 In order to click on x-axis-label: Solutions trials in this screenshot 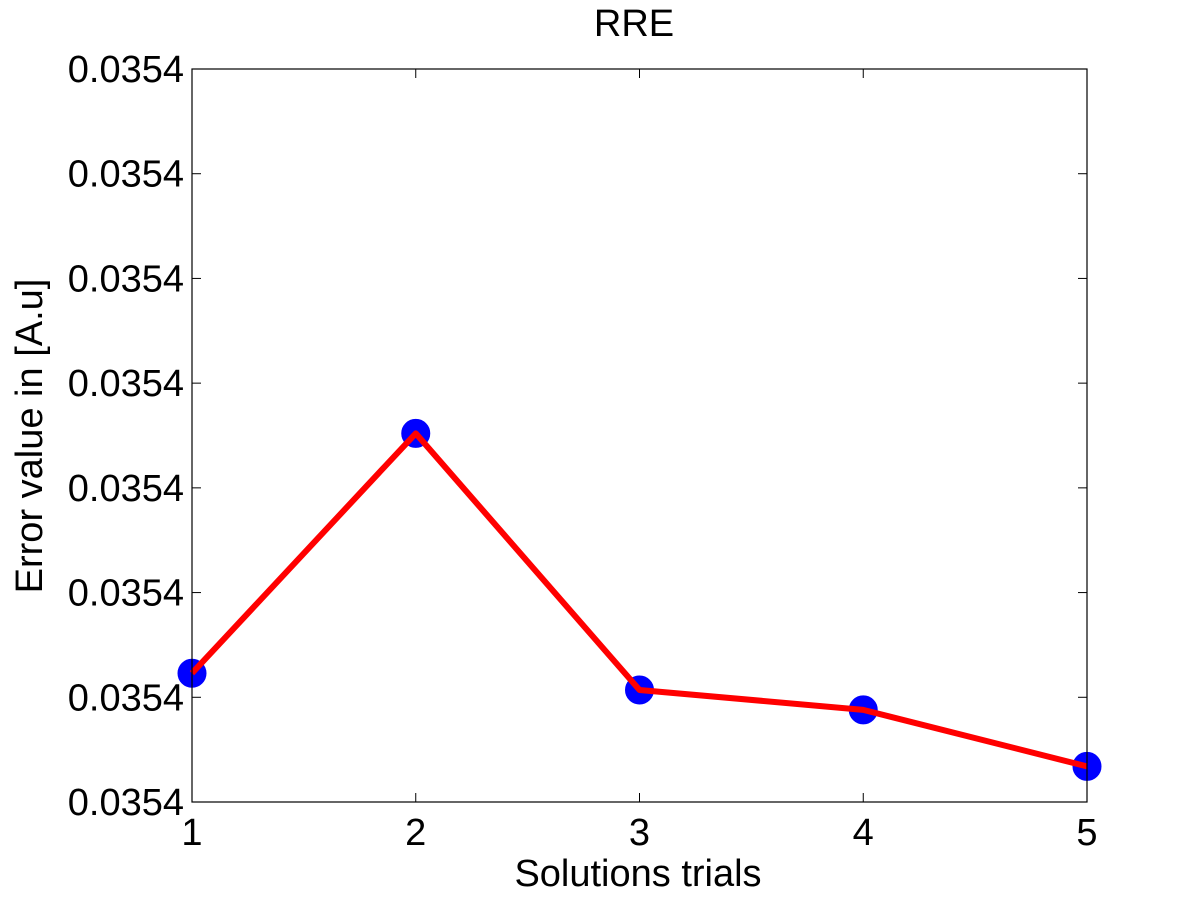, I will do `click(637, 874)`.